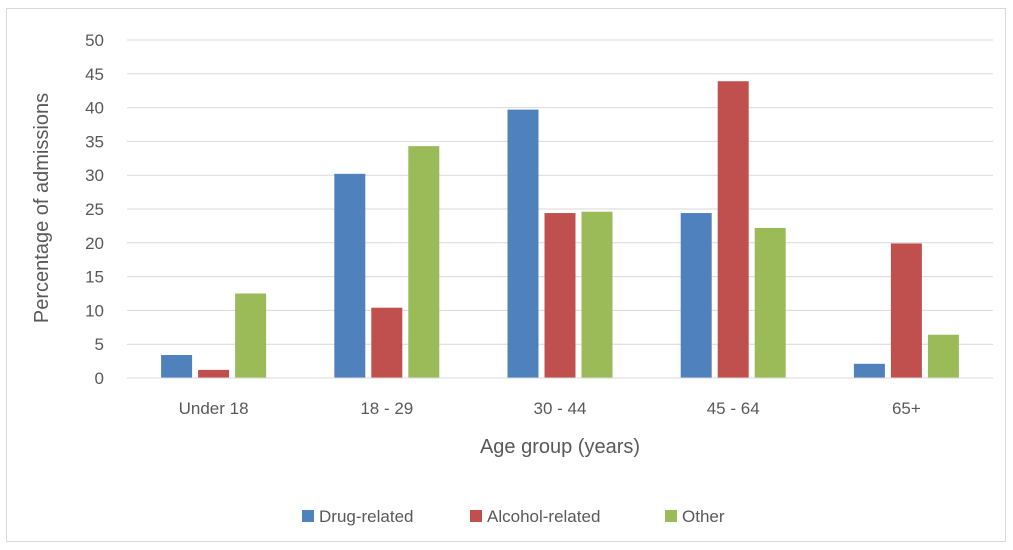  I want to click on x-axis-ticks: Under 18 18 - 29 30 - 44 45 - 64 65+, so click(550, 408).